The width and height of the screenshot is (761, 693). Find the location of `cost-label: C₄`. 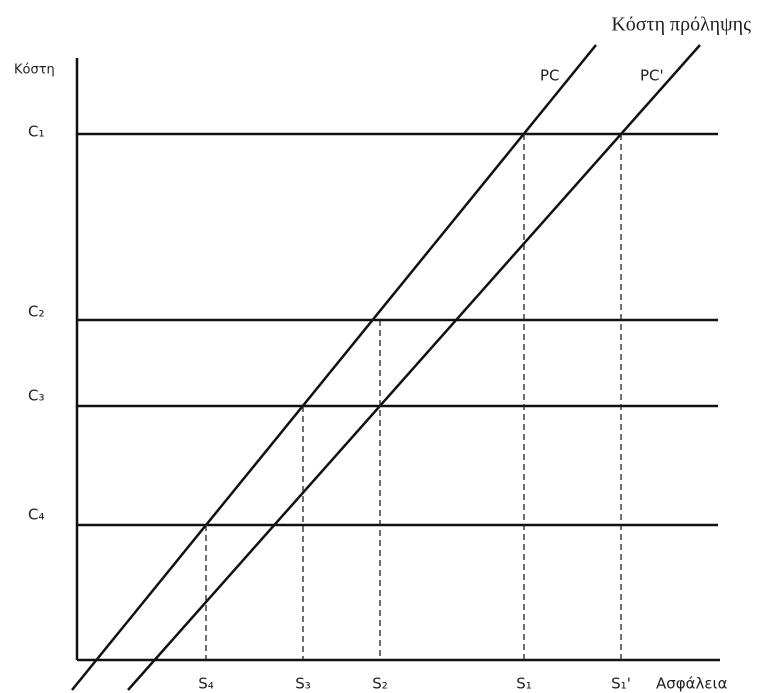

cost-label: C₄ is located at coordinates (36, 515).